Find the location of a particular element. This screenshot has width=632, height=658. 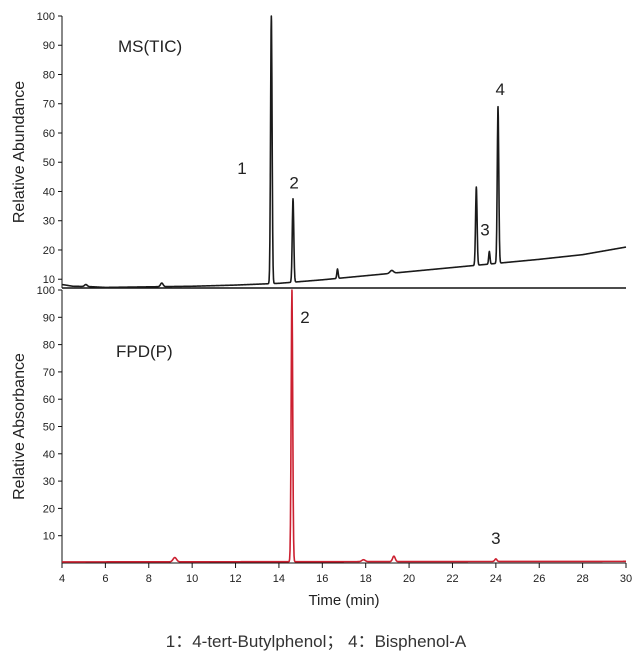

y-axis-label: Relative Abundance is located at coordinates (19, 152).